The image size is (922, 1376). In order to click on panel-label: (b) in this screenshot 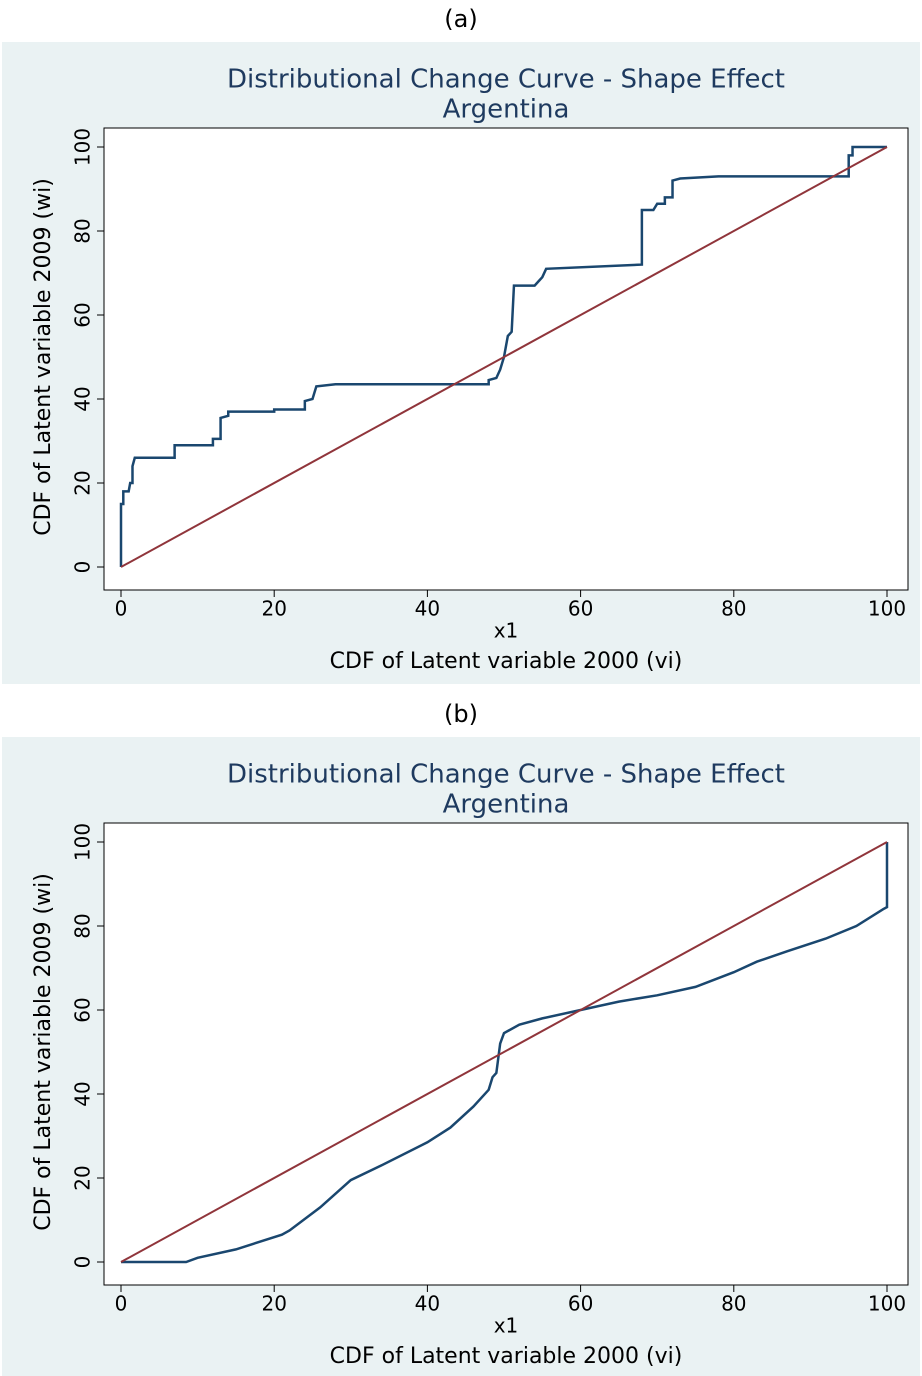, I will do `click(461, 714)`.